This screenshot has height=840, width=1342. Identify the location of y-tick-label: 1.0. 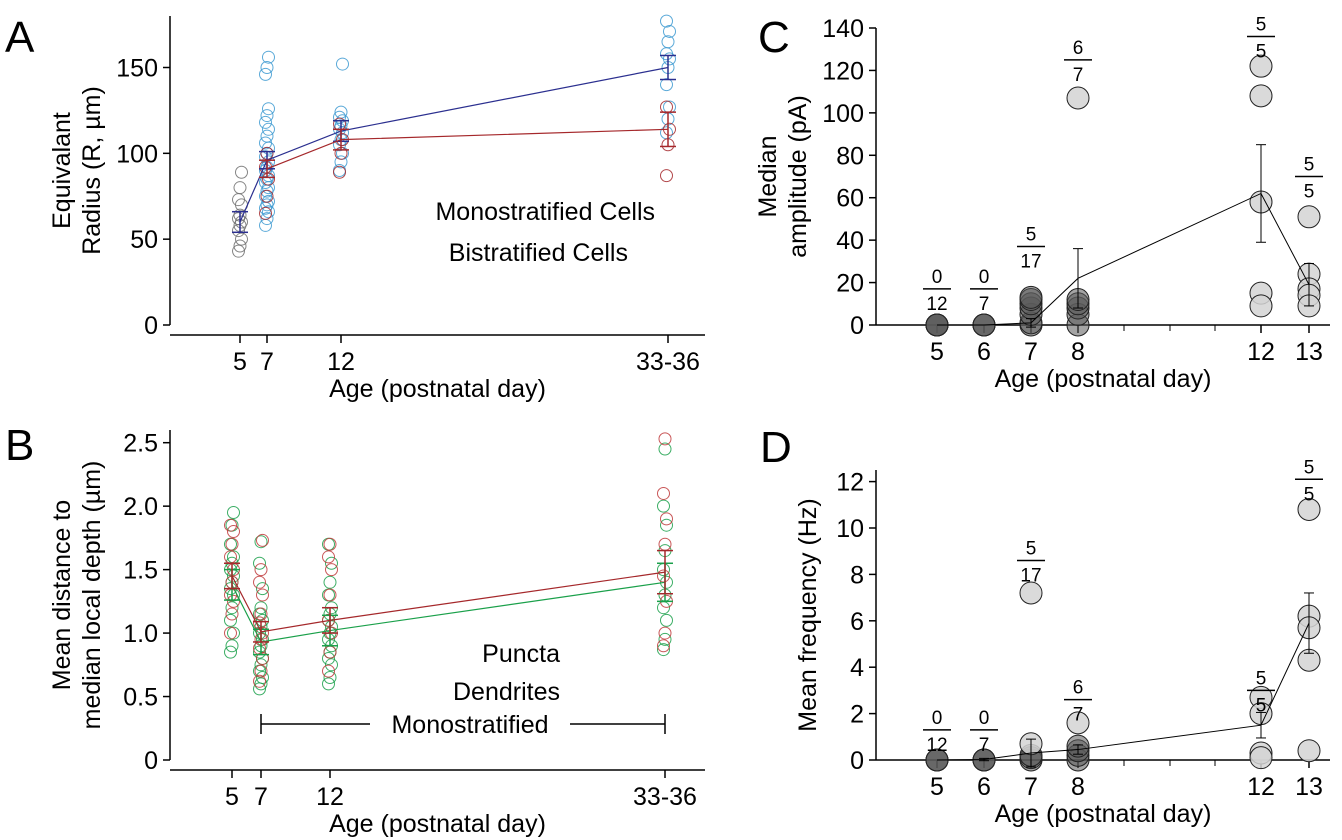
(140, 634).